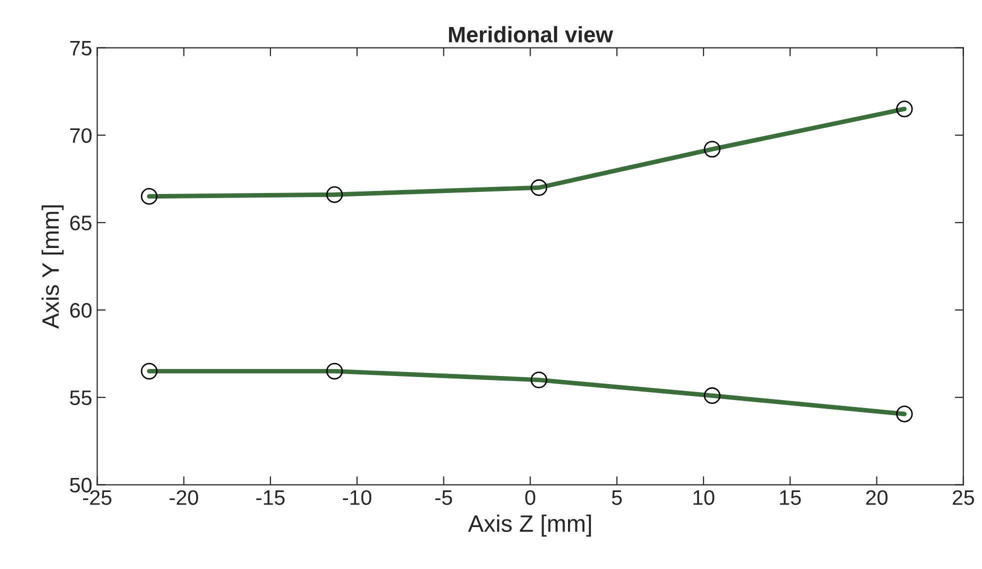 This screenshot has height=569, width=982. Describe the element at coordinates (443, 497) in the screenshot. I see `x-tick-label: -5` at that location.